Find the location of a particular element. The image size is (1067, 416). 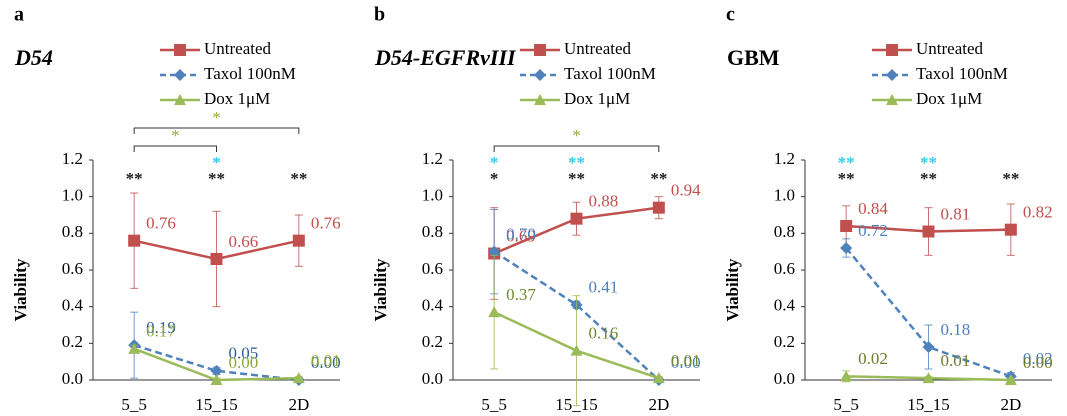

value-label: 0.66 is located at coordinates (244, 241).